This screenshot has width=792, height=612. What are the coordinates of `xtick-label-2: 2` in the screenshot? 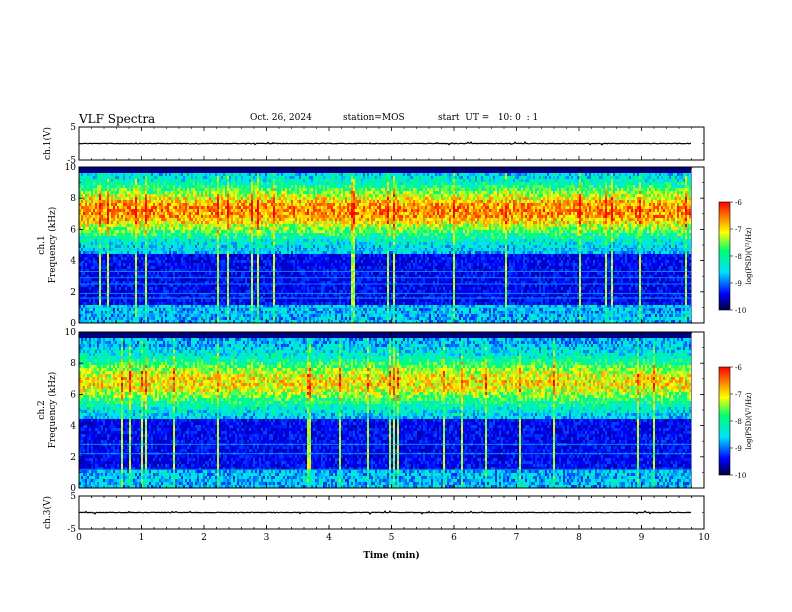 It's located at (204, 538).